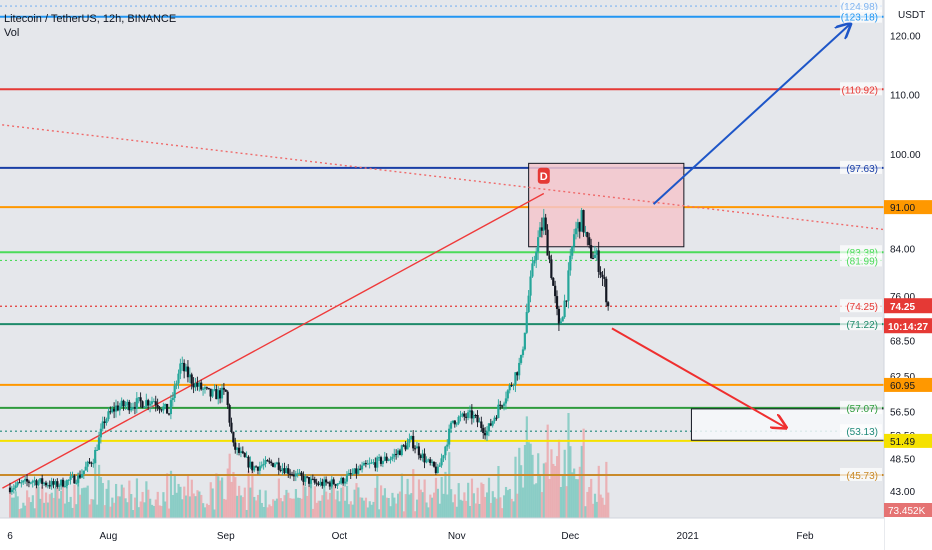 The width and height of the screenshot is (932, 550). I want to click on time-axis: 6 Aug Sep Oct Nov Dec 2021 Feb, so click(442, 533).